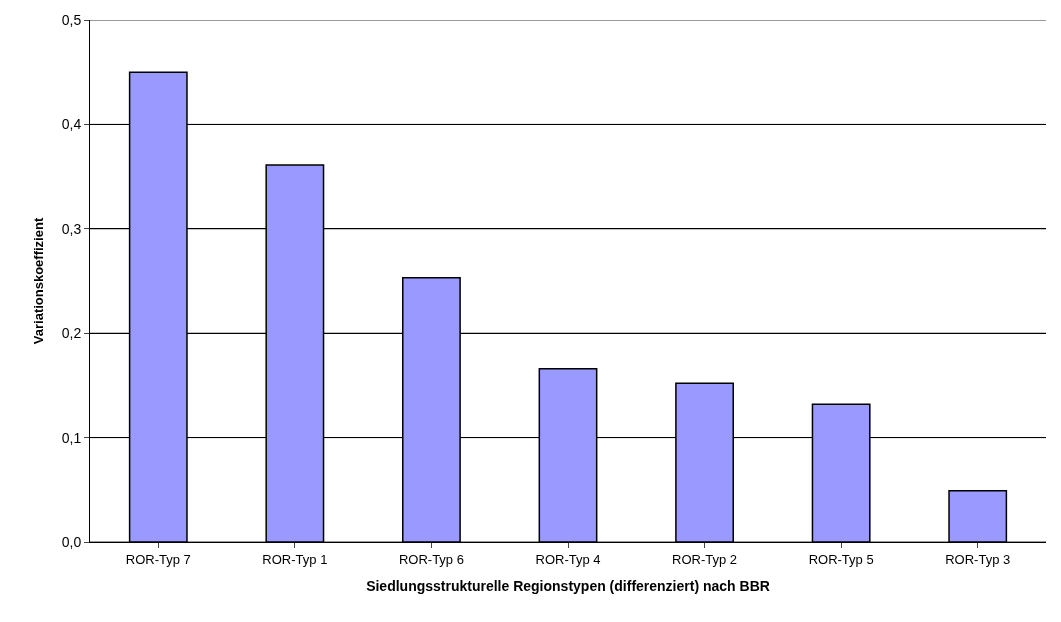 The height and width of the screenshot is (622, 1061). What do you see at coordinates (71, 19) in the screenshot?
I see `y-tick-label: 0,5` at bounding box center [71, 19].